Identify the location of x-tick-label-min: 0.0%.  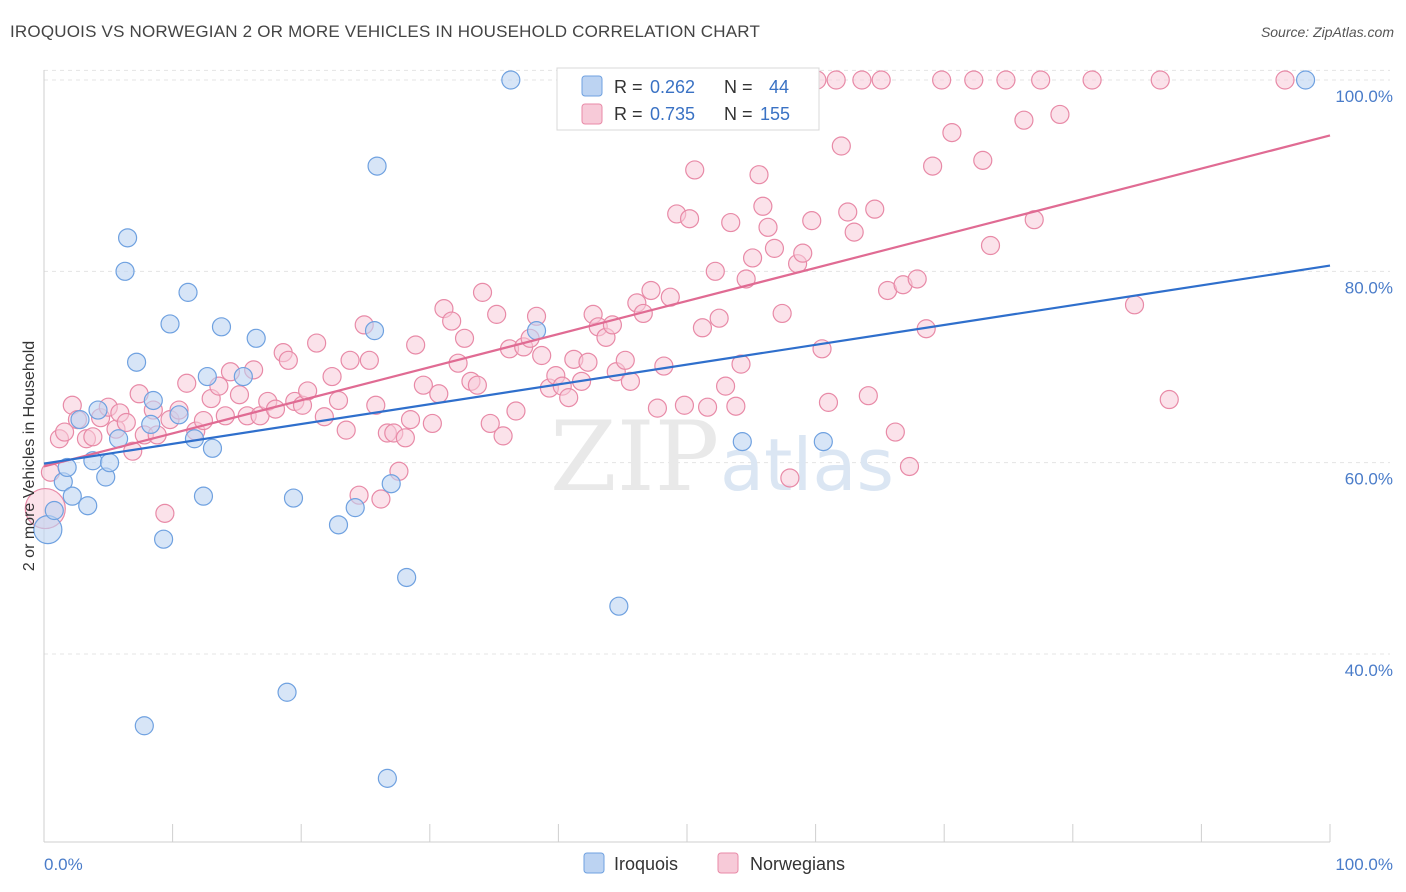
(63, 864).